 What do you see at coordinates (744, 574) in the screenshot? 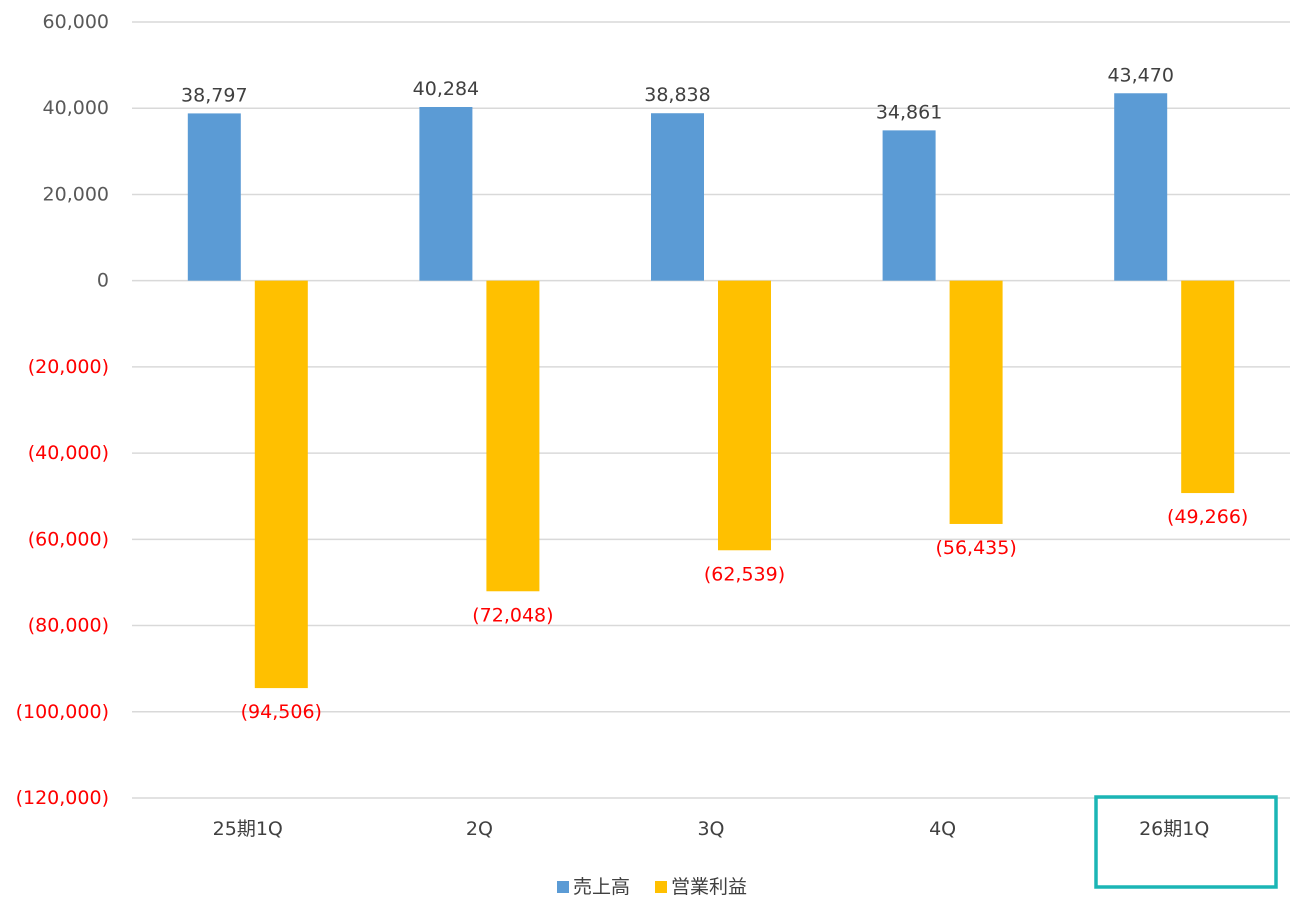
I see `data-label: (62,539)` at bounding box center [744, 574].